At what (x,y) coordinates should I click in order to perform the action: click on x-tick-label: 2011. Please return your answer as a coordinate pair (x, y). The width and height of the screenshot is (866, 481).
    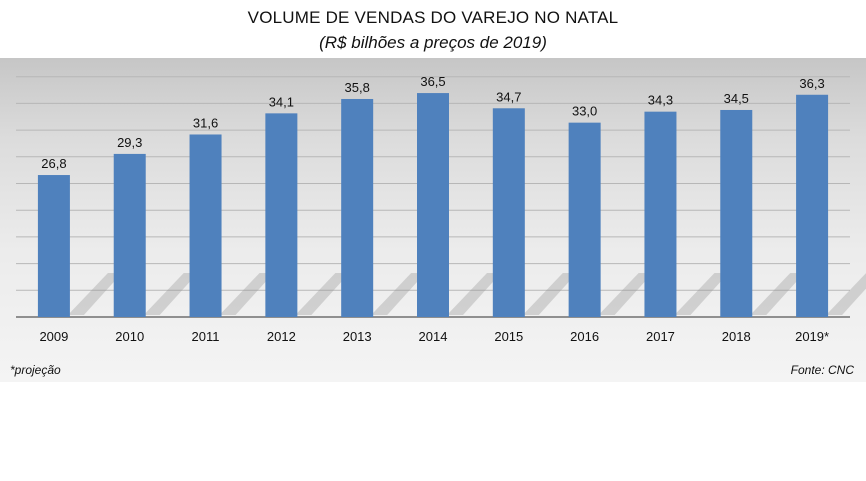
    Looking at the image, I should click on (206, 336).